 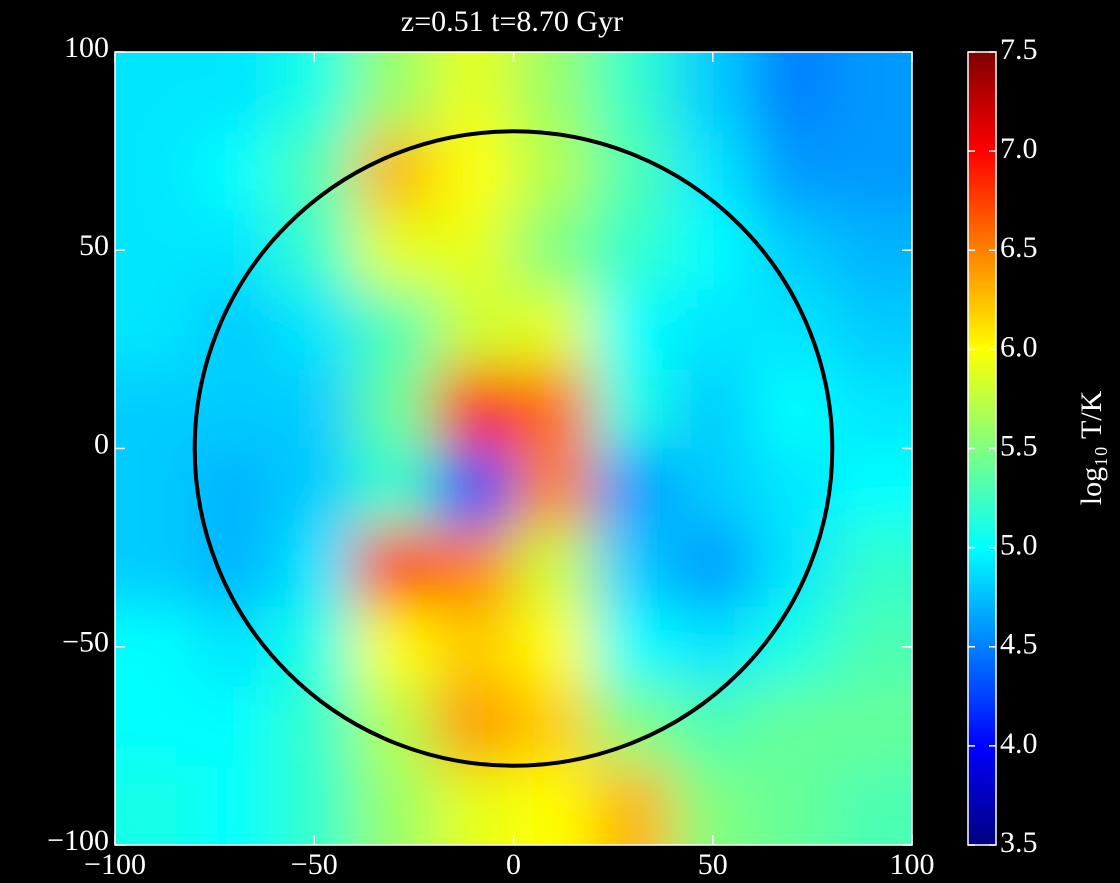 What do you see at coordinates (1019, 545) in the screenshot?
I see `colorbar-tick-label: 5.0` at bounding box center [1019, 545].